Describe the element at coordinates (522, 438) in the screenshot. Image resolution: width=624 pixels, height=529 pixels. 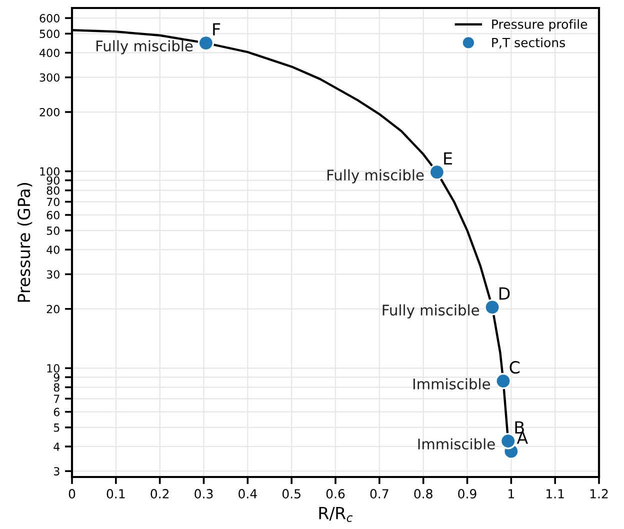
I see `annotation: A` at that location.